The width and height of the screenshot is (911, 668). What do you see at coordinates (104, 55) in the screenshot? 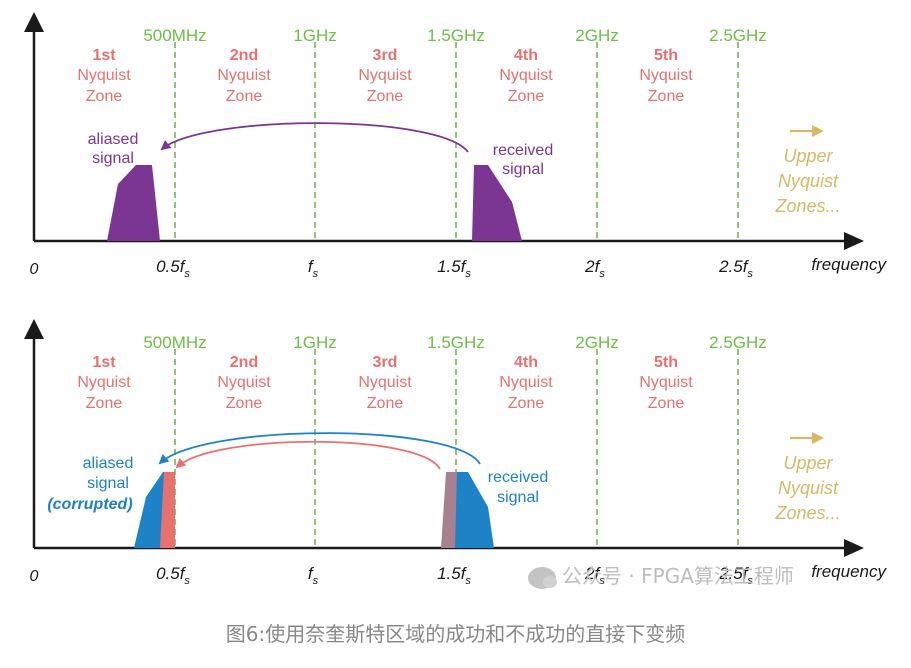
I see `top-zone-ordinal: 1st` at bounding box center [104, 55].